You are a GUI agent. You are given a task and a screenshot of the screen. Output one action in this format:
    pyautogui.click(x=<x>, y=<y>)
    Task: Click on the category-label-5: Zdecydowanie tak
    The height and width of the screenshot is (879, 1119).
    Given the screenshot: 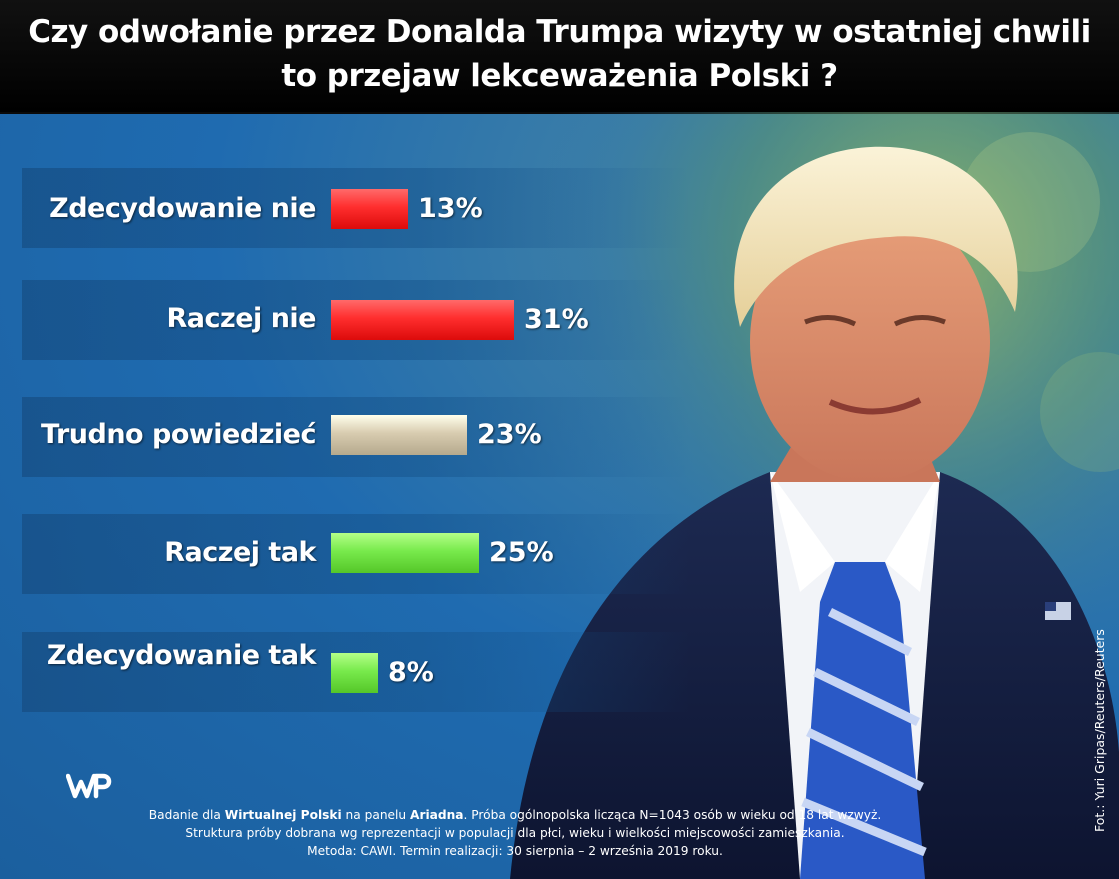 What is the action you would take?
    pyautogui.click(x=181, y=655)
    